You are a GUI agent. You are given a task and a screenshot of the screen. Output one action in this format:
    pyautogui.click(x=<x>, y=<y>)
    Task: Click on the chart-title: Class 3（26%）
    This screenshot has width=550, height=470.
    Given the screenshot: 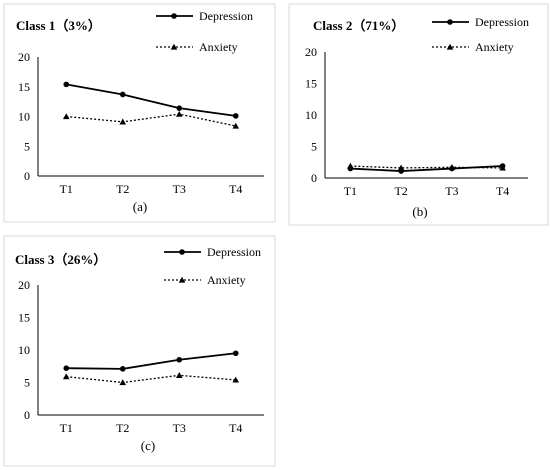 What is the action you would take?
    pyautogui.click(x=60, y=259)
    